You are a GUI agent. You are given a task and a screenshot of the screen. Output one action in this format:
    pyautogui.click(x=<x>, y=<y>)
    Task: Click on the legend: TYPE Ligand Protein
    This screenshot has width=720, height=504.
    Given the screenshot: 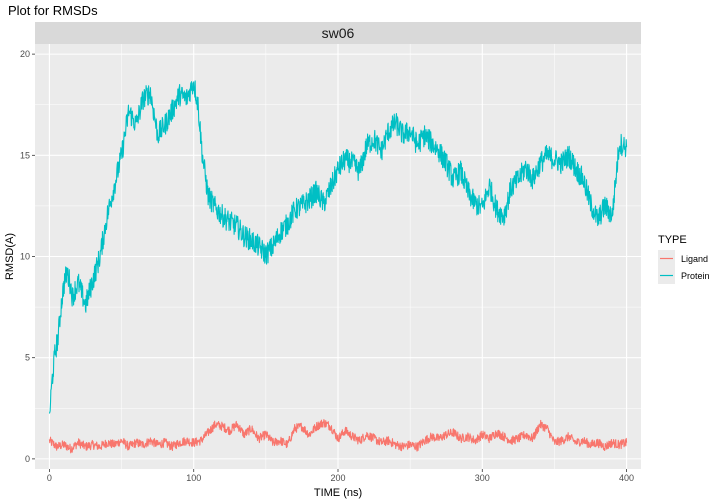 What is the action you would take?
    pyautogui.click(x=684, y=259)
    